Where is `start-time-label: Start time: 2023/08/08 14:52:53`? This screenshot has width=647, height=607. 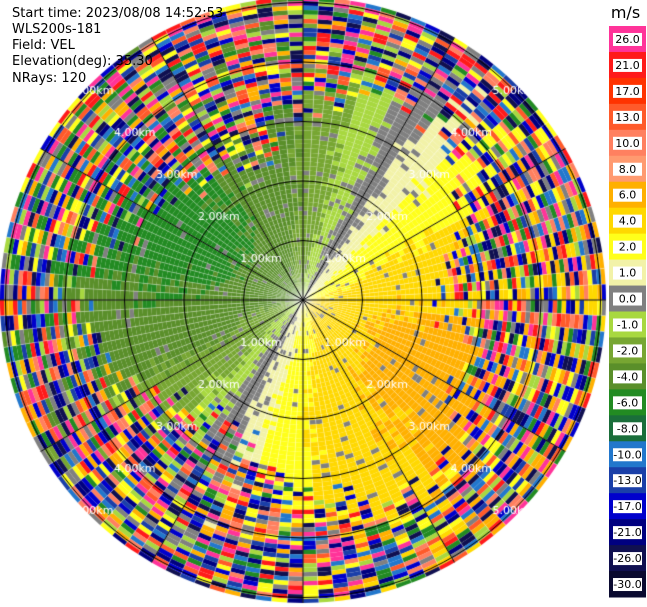 start-time-label: Start time: 2023/08/08 14:52:53 is located at coordinates (118, 13).